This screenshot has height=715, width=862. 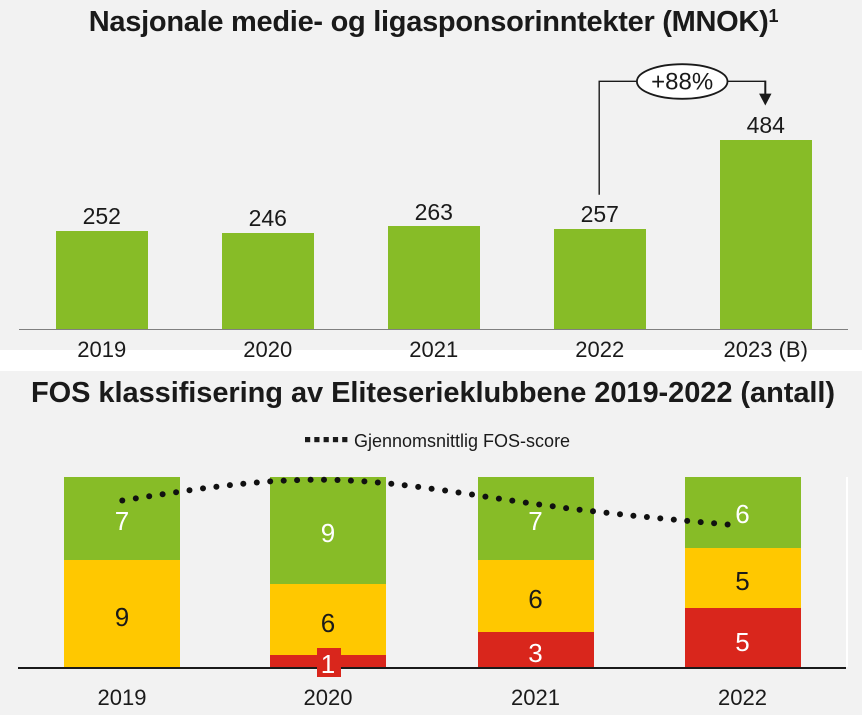 What do you see at coordinates (682, 82) in the screenshot?
I see `svg-text: +88%` at bounding box center [682, 82].